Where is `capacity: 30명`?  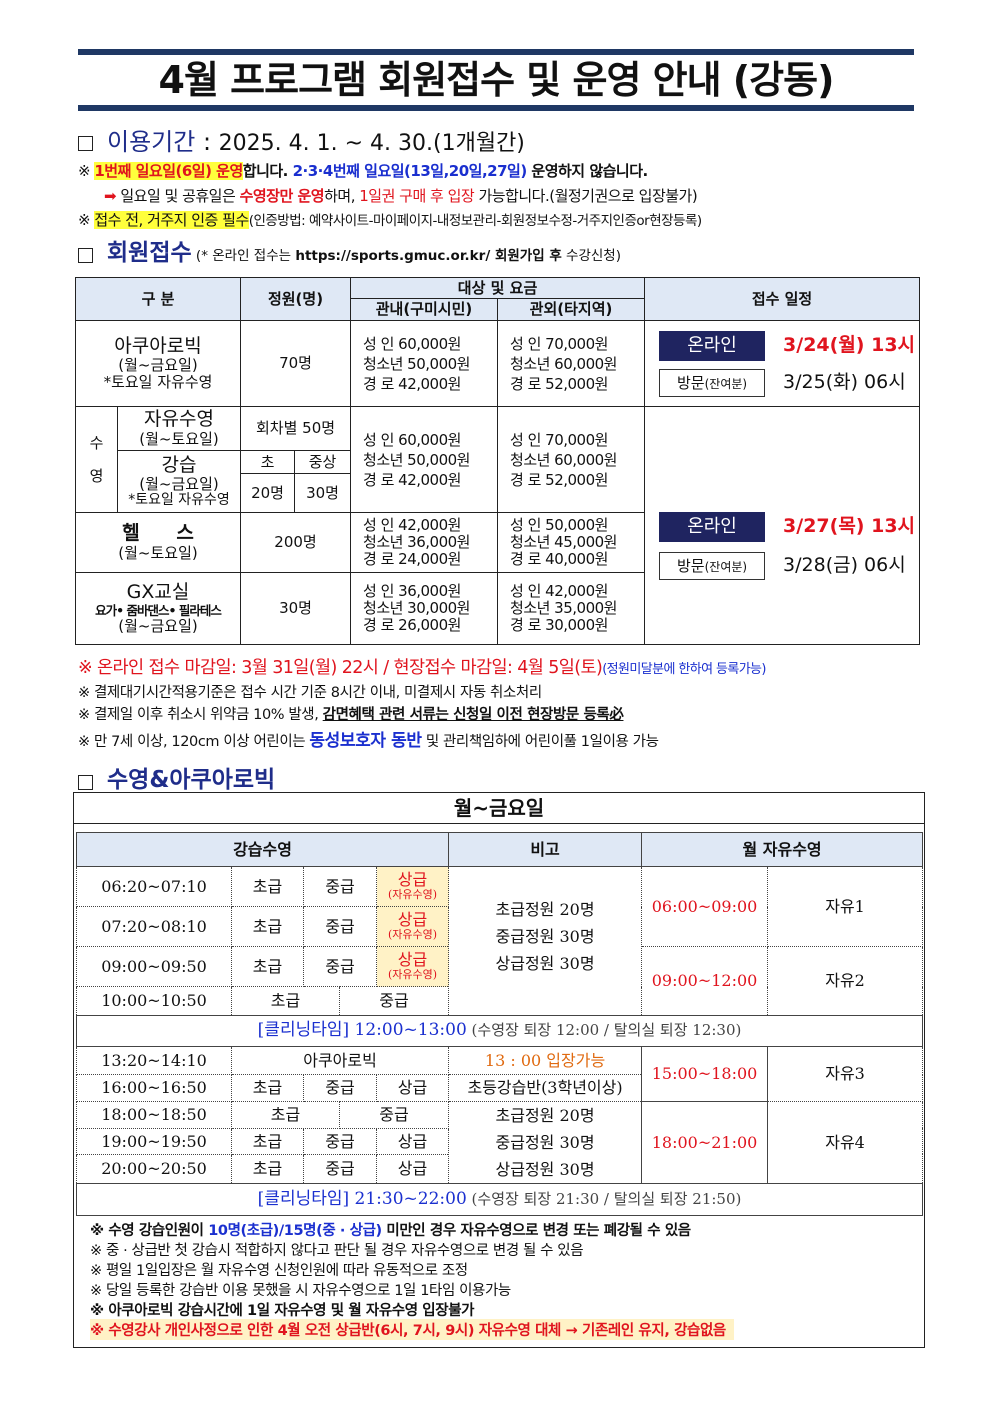 capacity: 30명 is located at coordinates (323, 493).